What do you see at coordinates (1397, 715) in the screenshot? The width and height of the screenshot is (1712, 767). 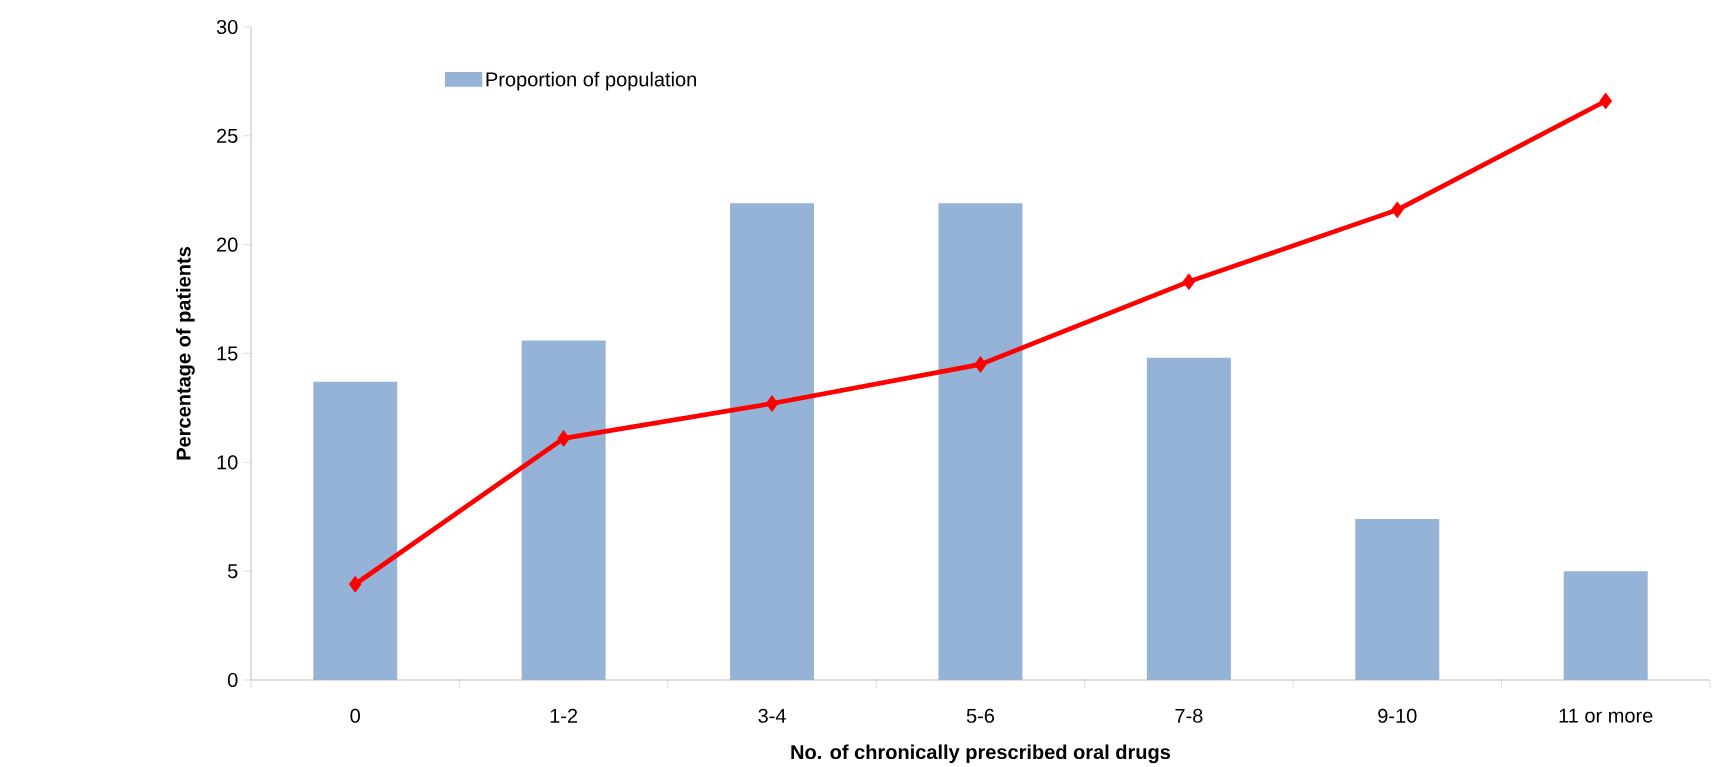 I see `x-tick-label: 9-10` at bounding box center [1397, 715].